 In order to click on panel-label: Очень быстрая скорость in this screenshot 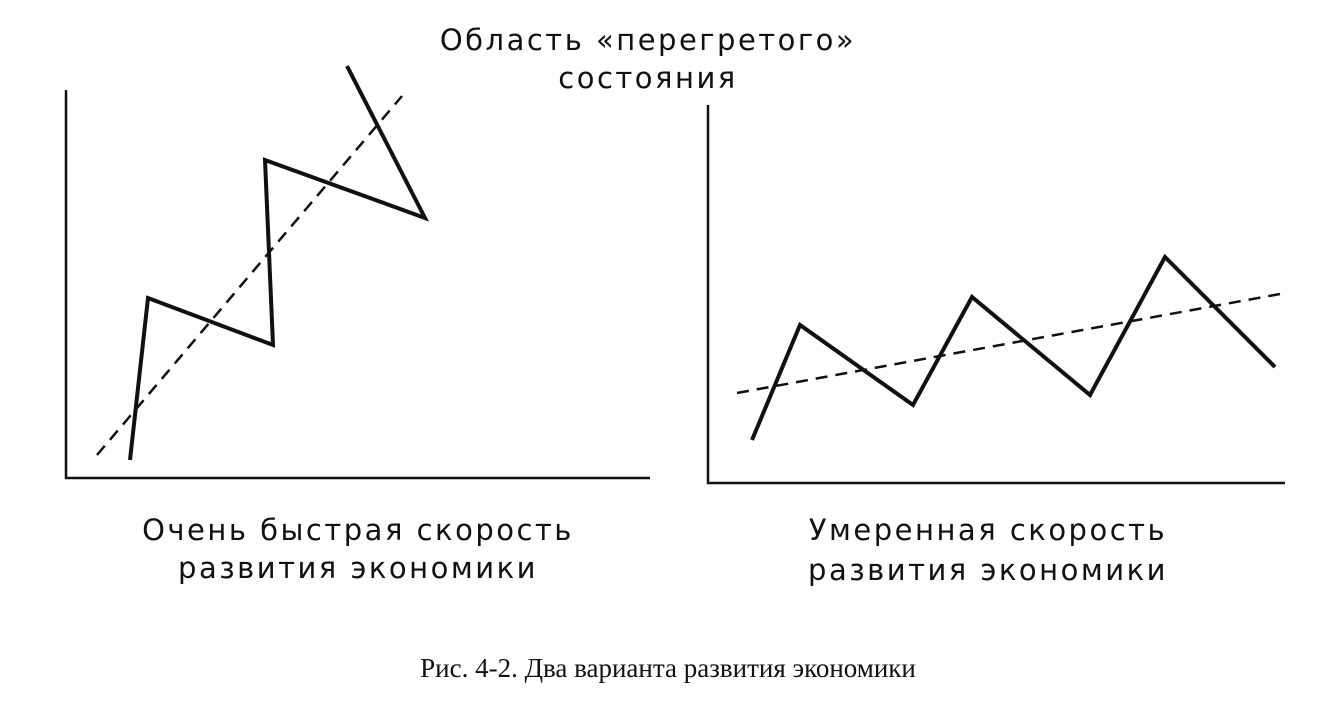, I will do `click(358, 530)`.